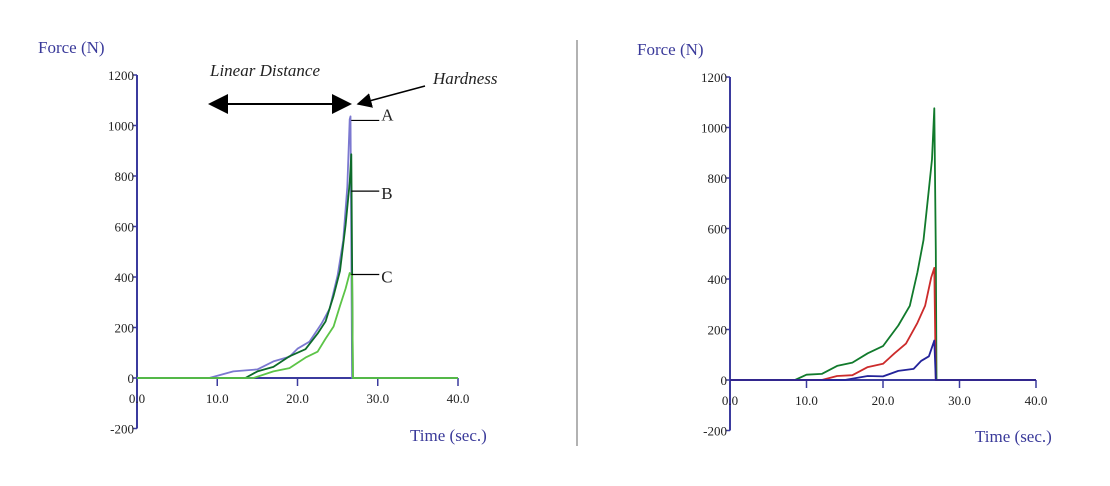  Describe the element at coordinates (387, 114) in the screenshot. I see `point-label-a: A` at that location.